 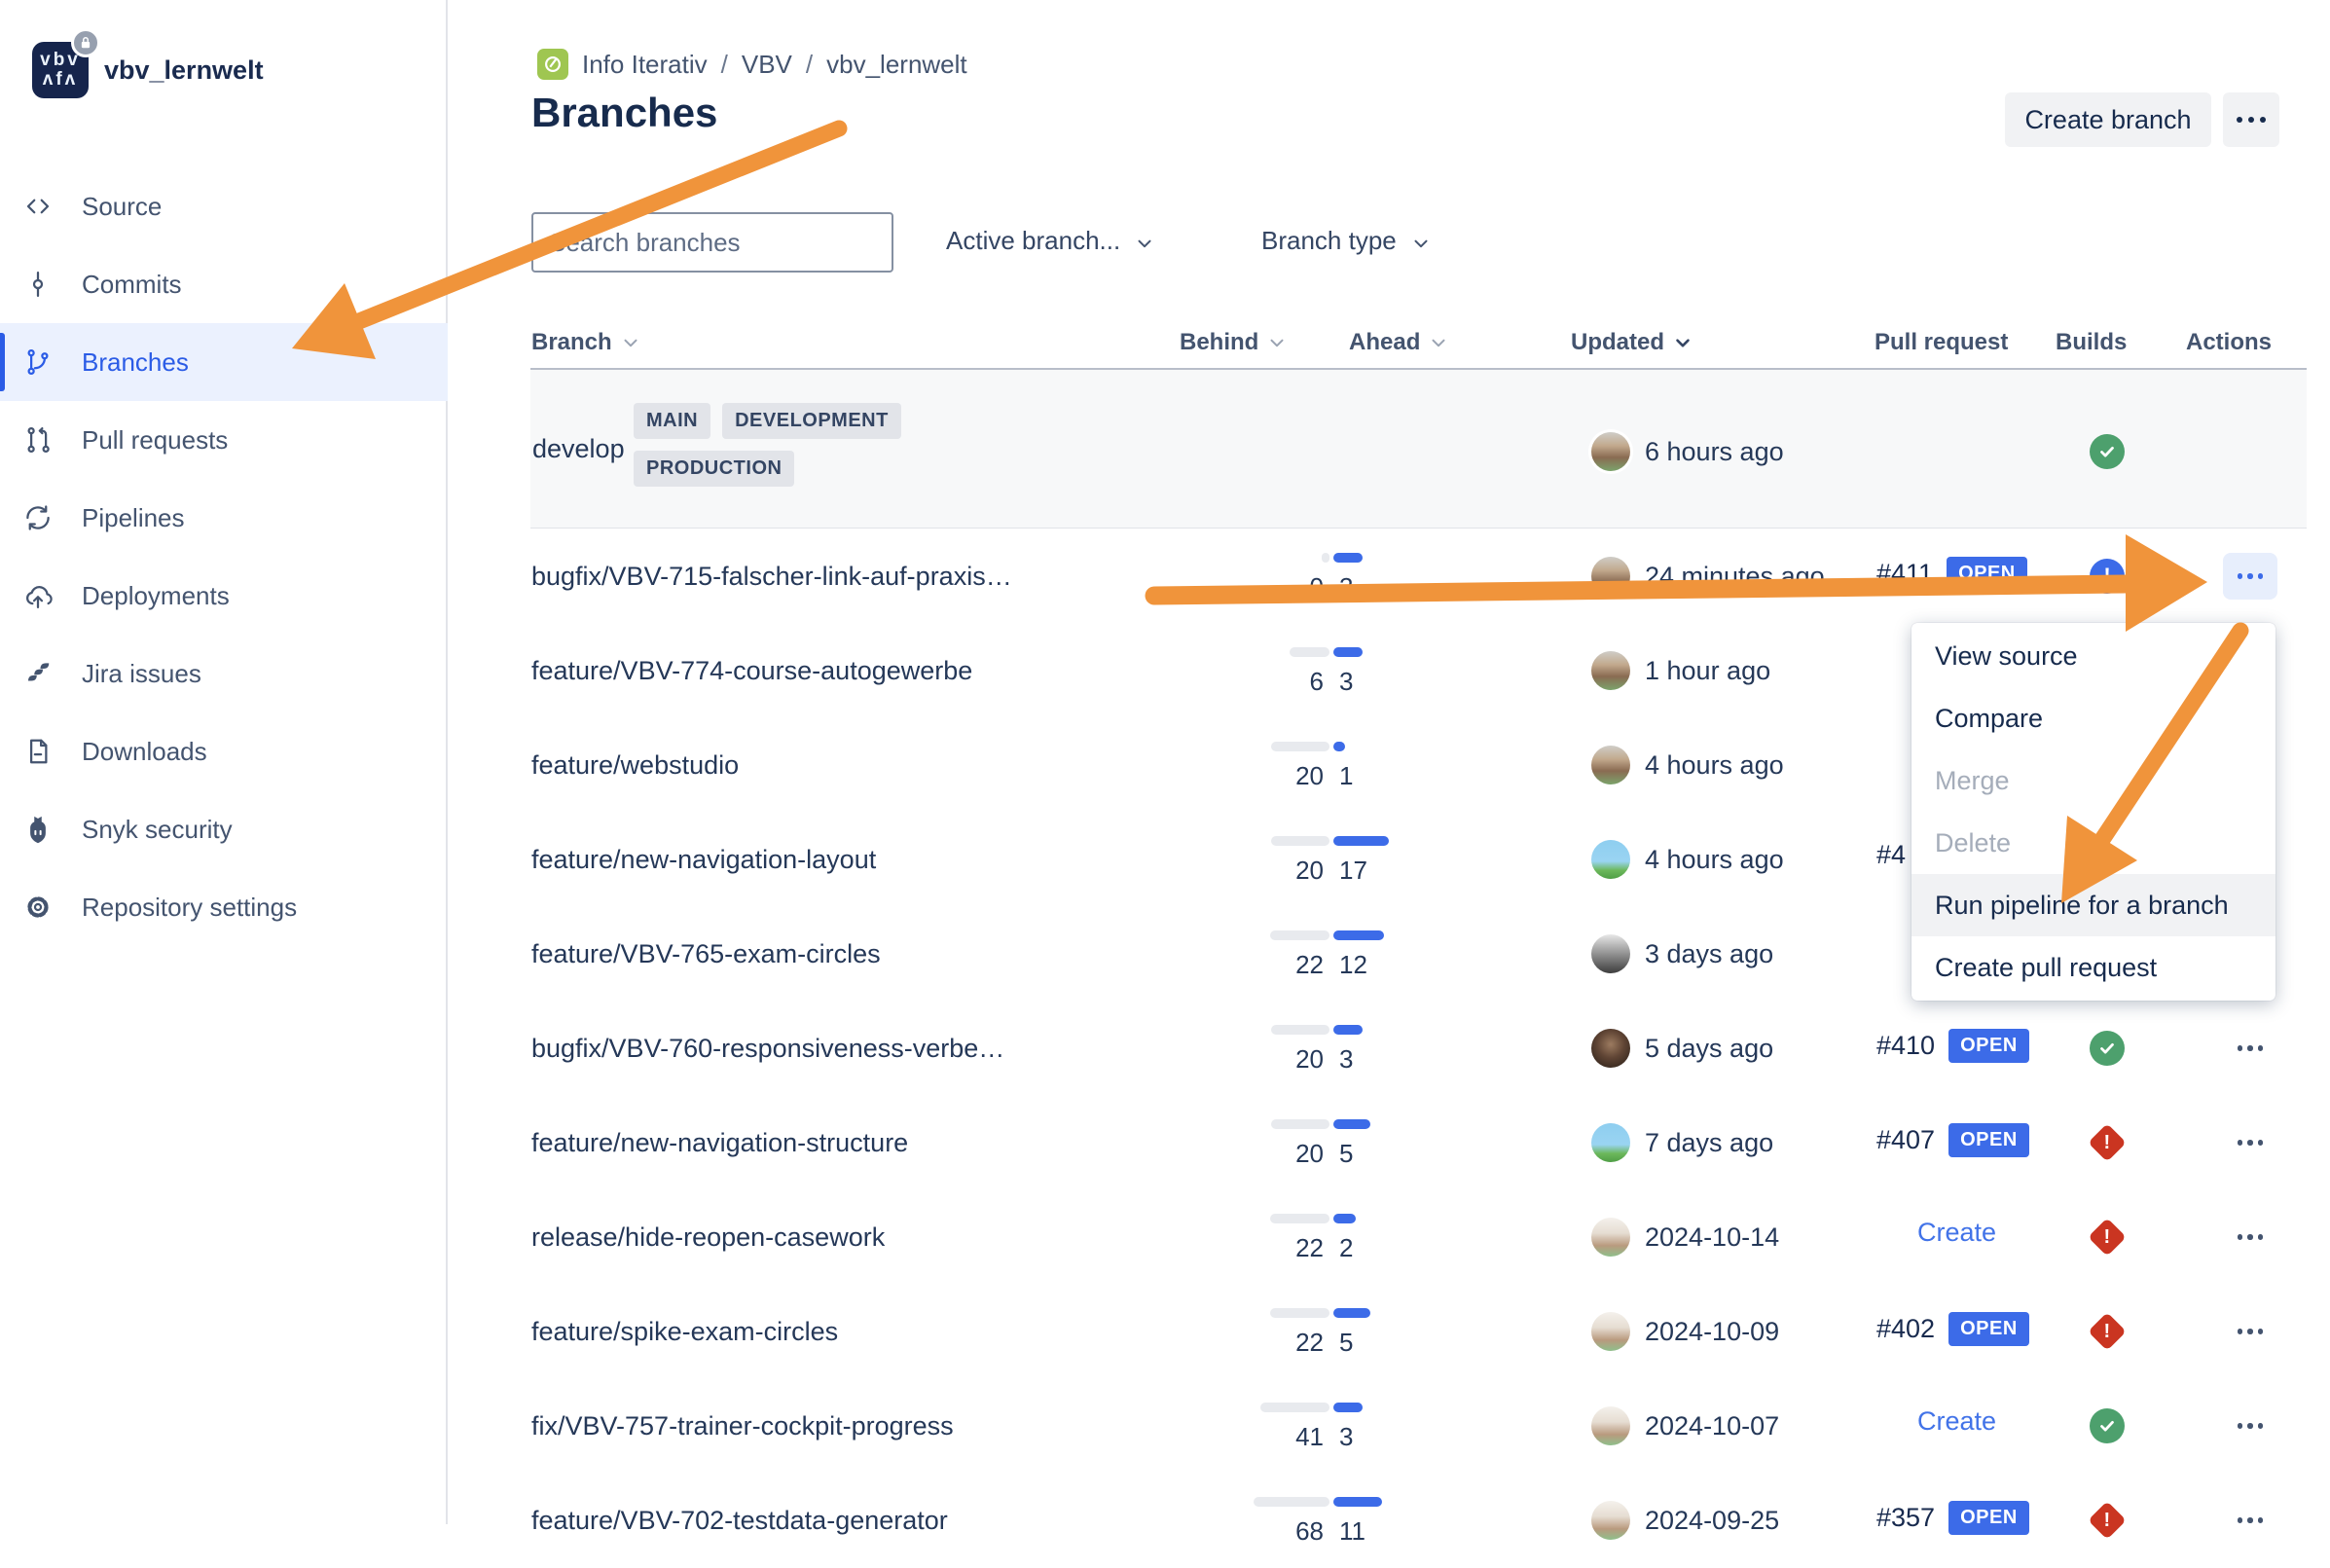 I want to click on breadcrumb: Info Iterativ / VBV / vbv_lernwelt, so click(x=752, y=64).